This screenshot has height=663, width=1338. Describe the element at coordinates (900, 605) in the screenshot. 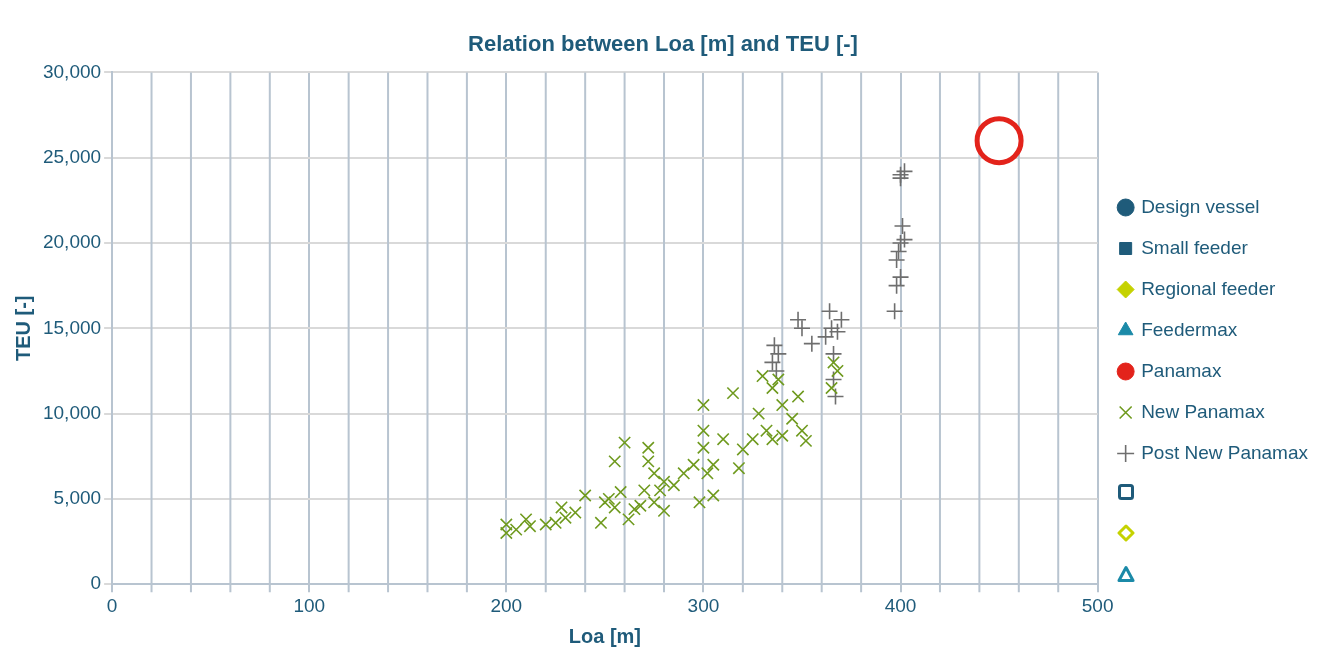

I see `x-tick-label: 400` at that location.